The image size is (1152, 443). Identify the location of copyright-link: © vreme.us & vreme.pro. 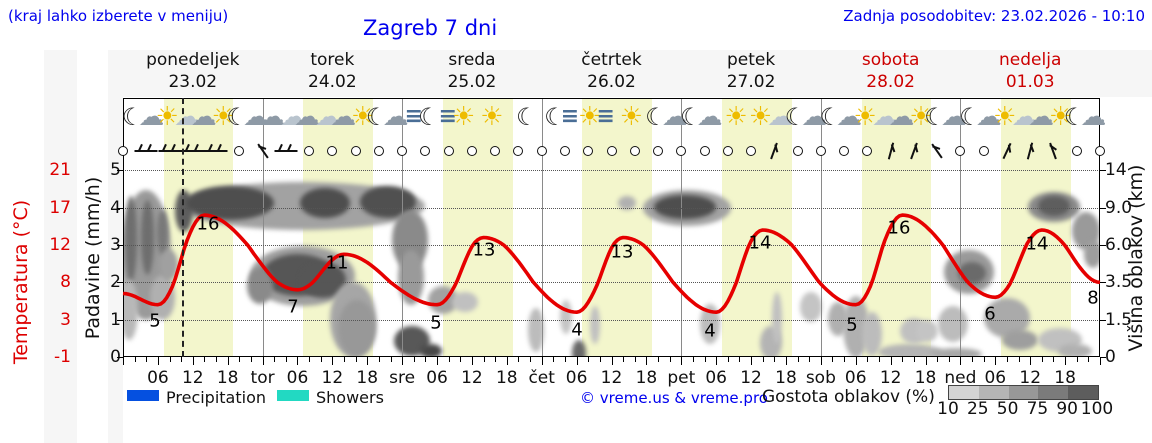
(674, 398).